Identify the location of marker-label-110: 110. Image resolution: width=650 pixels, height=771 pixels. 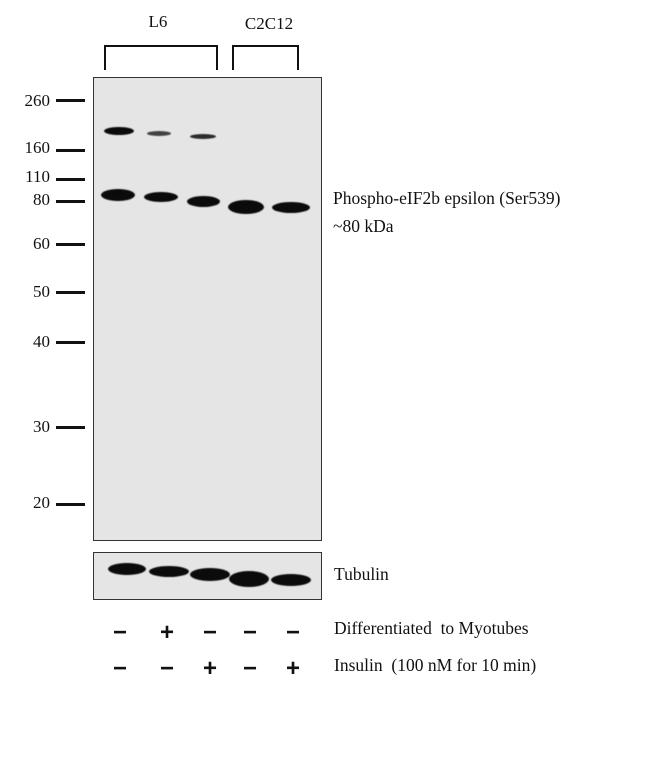
(37, 176).